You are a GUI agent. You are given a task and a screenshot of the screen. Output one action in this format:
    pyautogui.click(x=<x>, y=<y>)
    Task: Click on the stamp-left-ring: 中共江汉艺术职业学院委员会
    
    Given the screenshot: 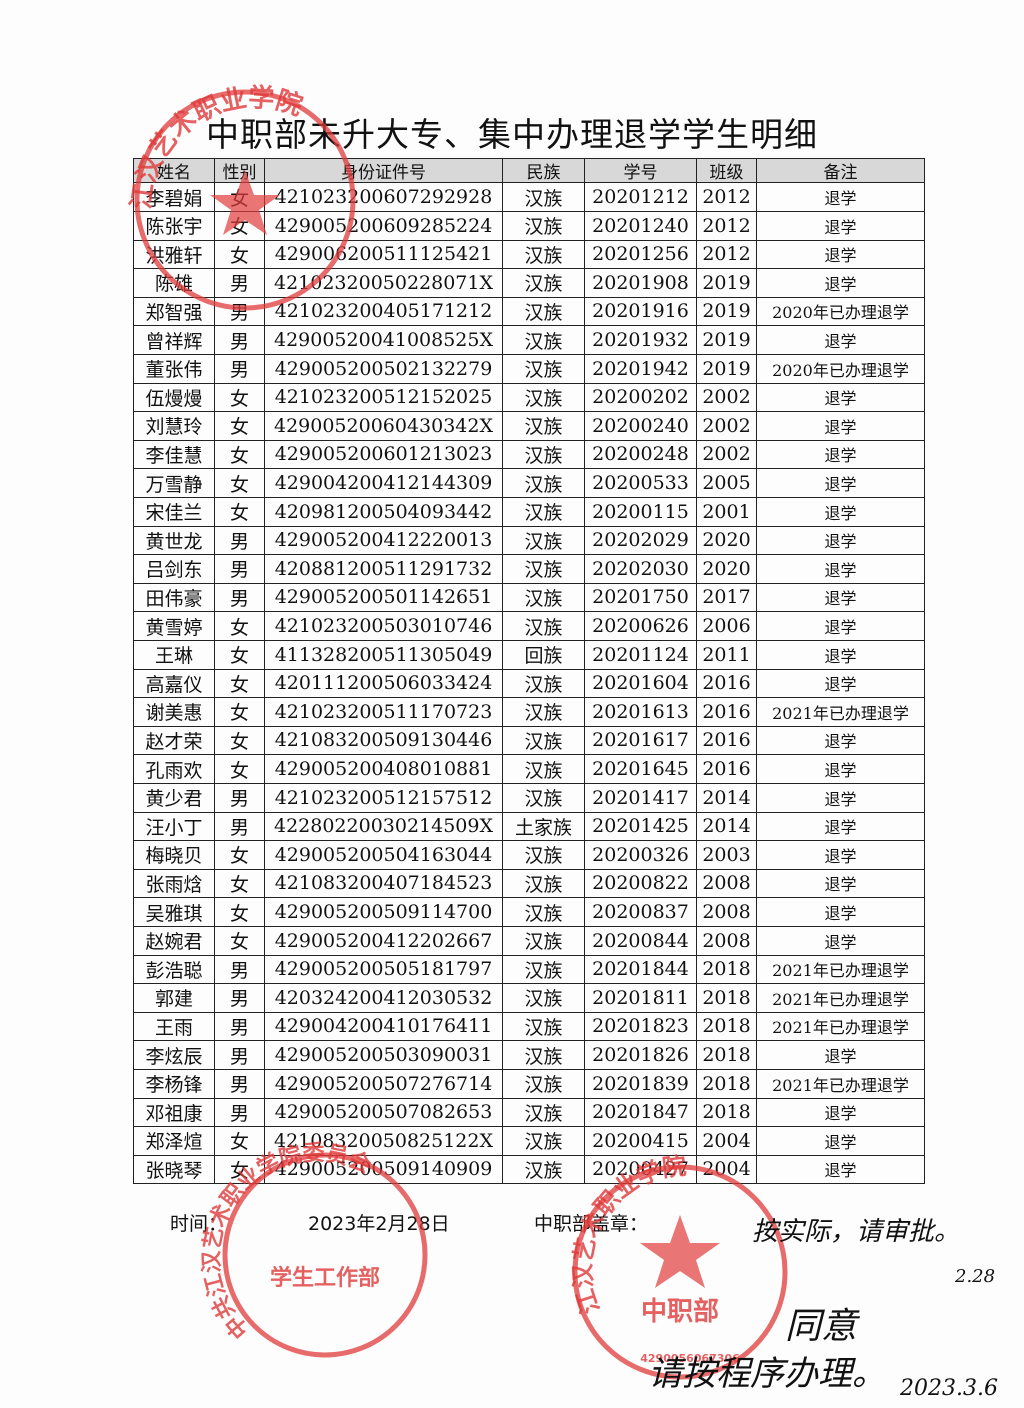 What is the action you would take?
    pyautogui.click(x=287, y=1242)
    